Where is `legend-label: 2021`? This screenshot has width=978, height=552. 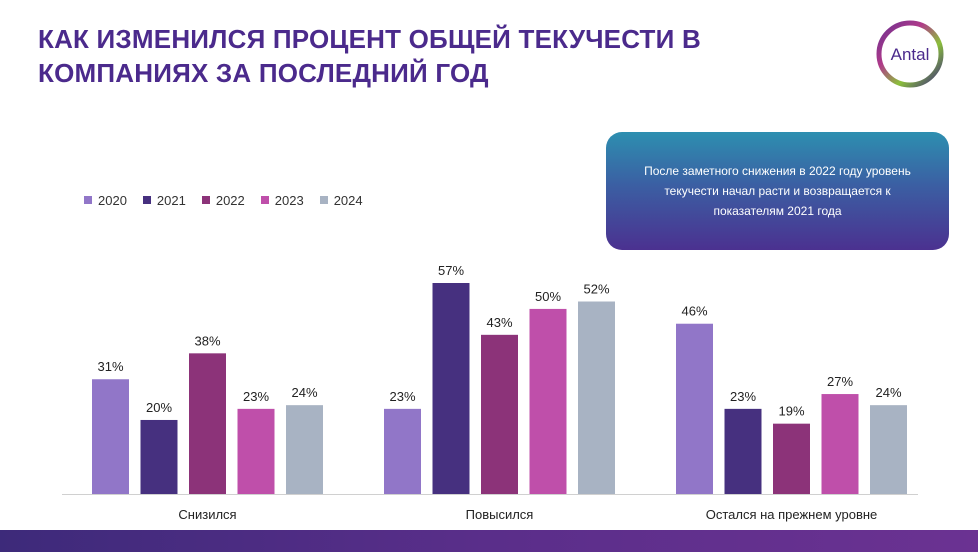
legend-label: 2021 is located at coordinates (171, 200).